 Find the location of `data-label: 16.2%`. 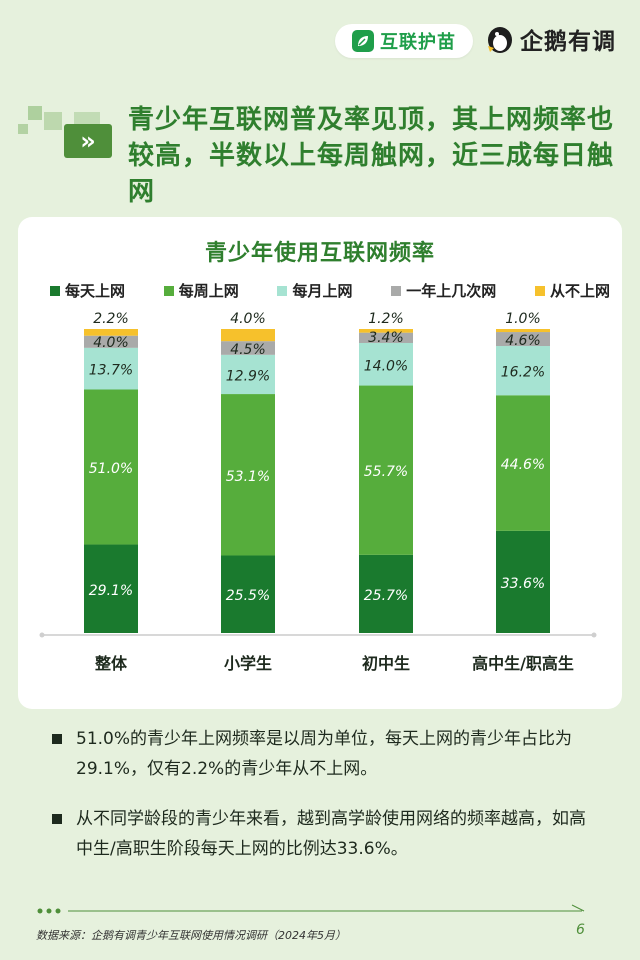

data-label: 16.2% is located at coordinates (523, 373).